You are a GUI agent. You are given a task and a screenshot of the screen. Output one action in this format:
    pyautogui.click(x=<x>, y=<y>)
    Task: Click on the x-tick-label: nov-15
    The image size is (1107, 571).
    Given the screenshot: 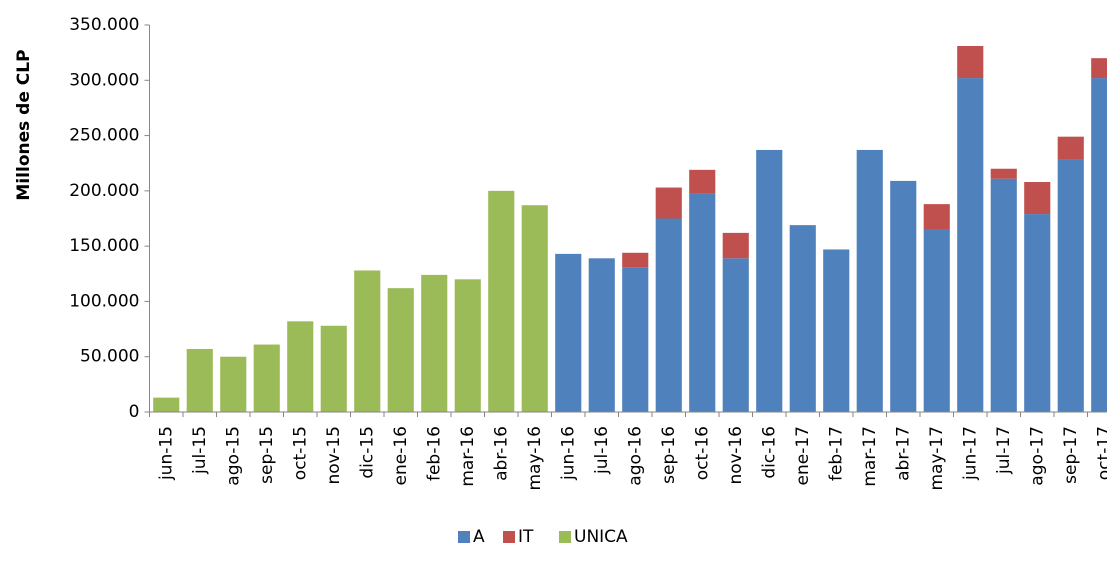 What is the action you would take?
    pyautogui.click(x=334, y=455)
    